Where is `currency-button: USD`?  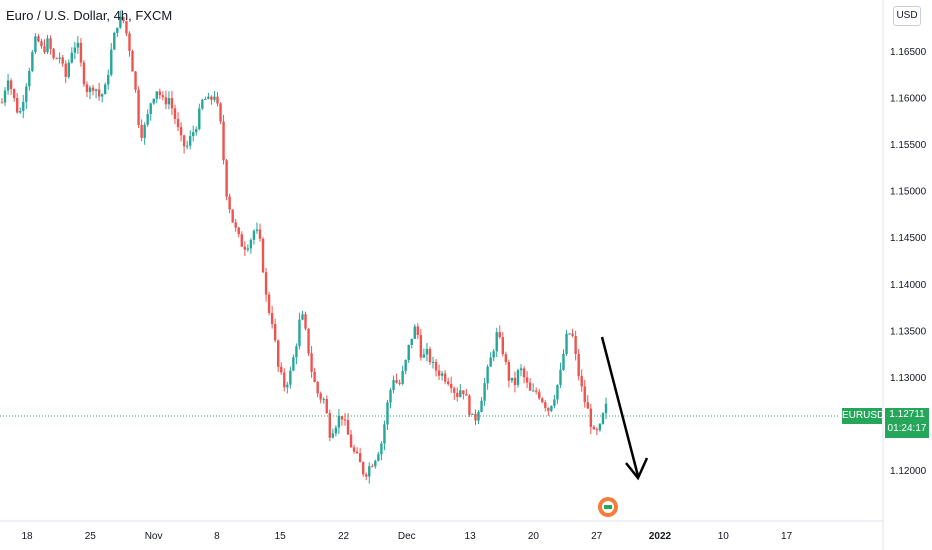
currency-button: USD is located at coordinates (907, 16).